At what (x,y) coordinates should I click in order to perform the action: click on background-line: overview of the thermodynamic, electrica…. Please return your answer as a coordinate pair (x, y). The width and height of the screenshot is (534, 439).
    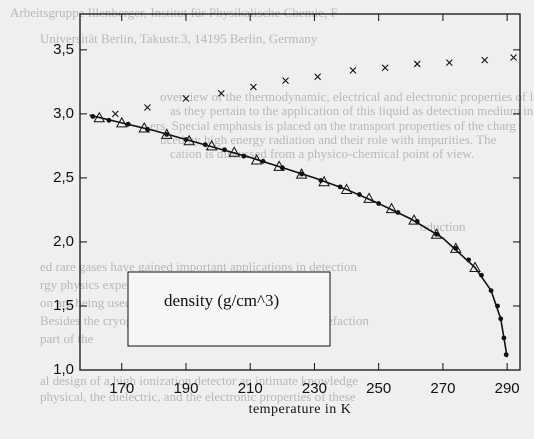
    Looking at the image, I should click on (347, 96).